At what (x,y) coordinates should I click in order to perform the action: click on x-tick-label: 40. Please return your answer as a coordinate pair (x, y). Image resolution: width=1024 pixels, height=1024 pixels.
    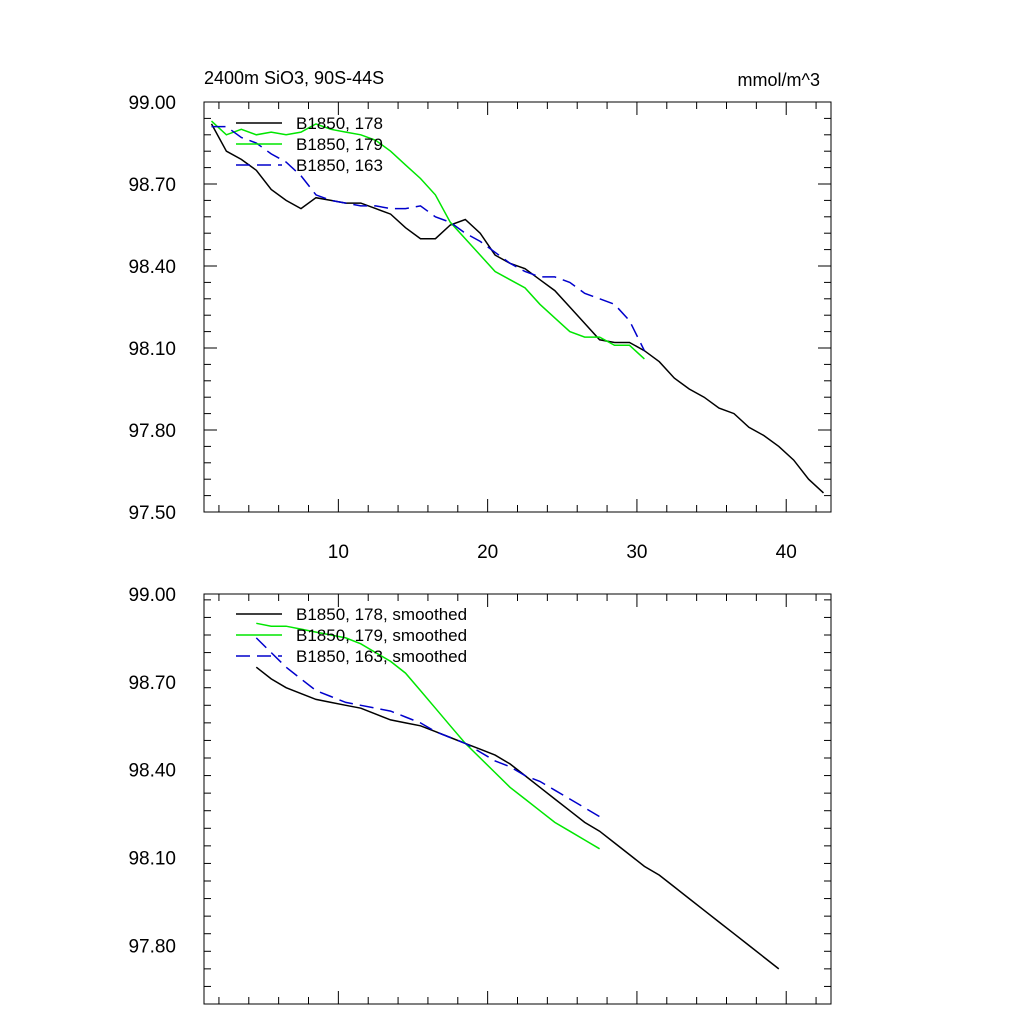
    Looking at the image, I should click on (786, 552).